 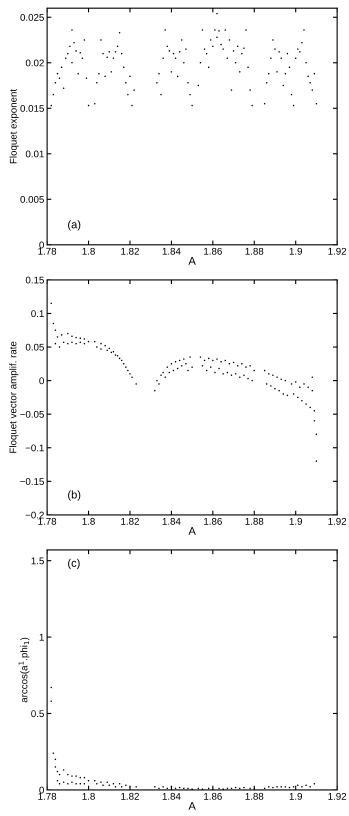 I want to click on y-tick-label: 0.01, so click(x=35, y=154).